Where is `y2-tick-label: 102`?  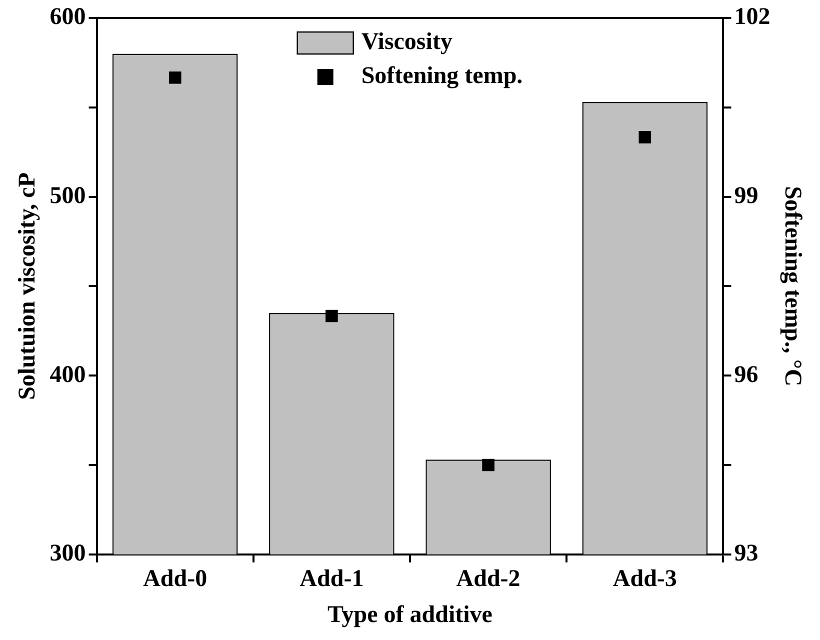
y2-tick-label: 102 is located at coordinates (752, 17).